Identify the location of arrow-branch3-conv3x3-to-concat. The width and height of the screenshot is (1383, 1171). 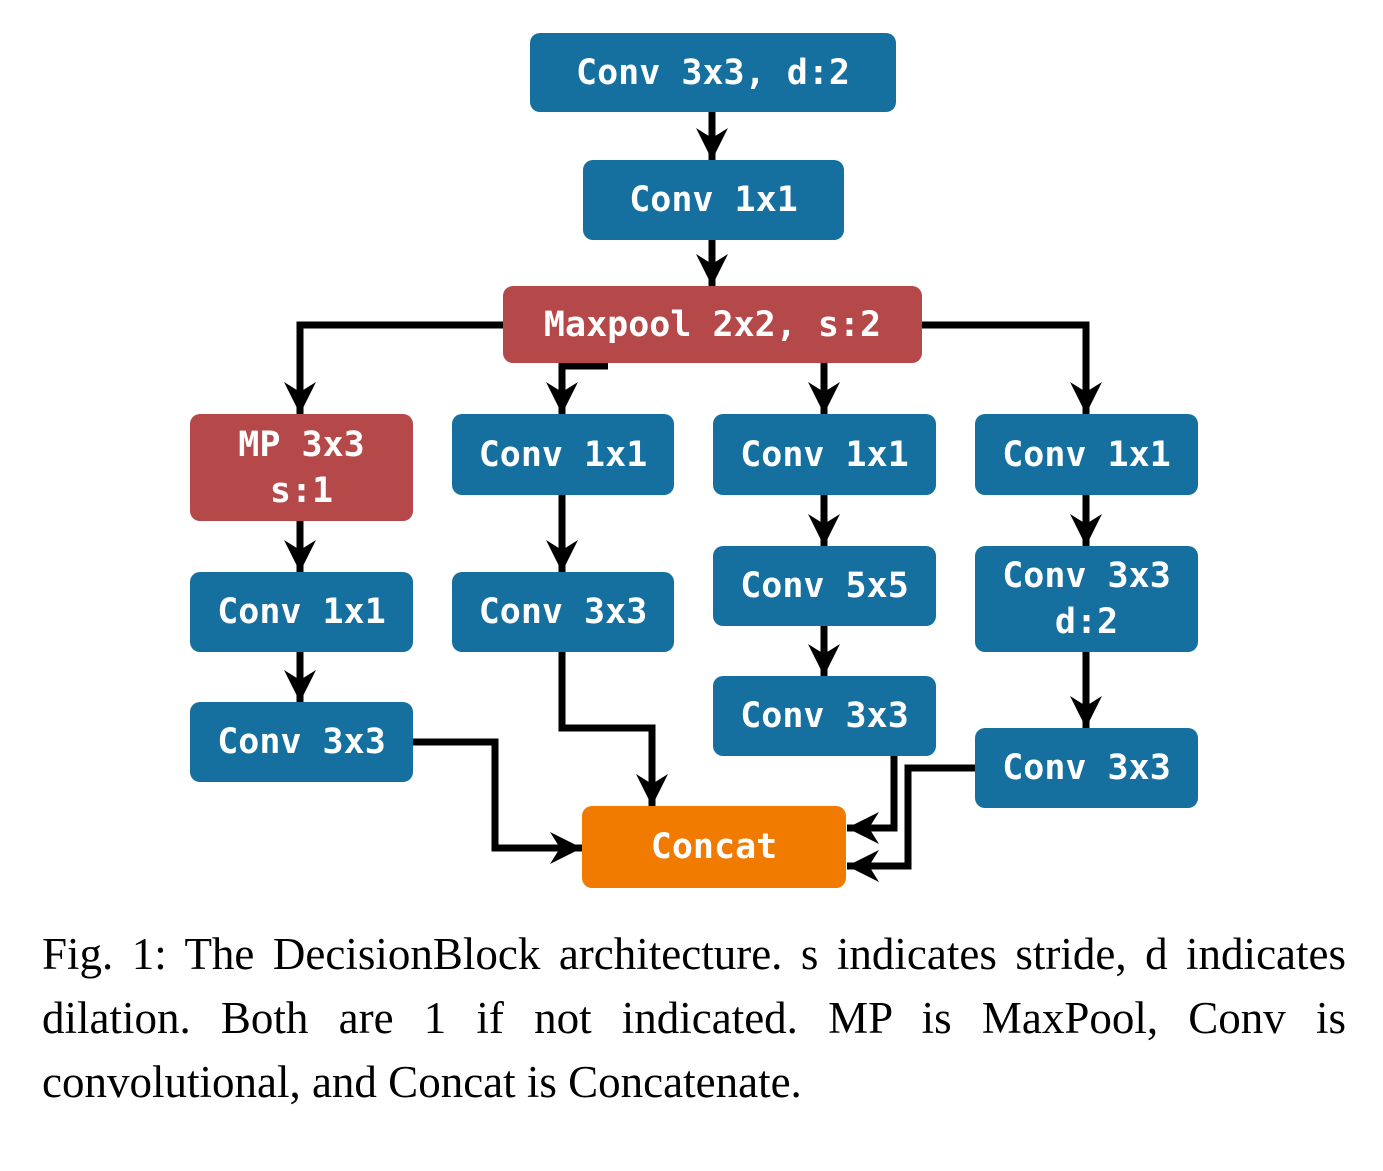
(872, 800).